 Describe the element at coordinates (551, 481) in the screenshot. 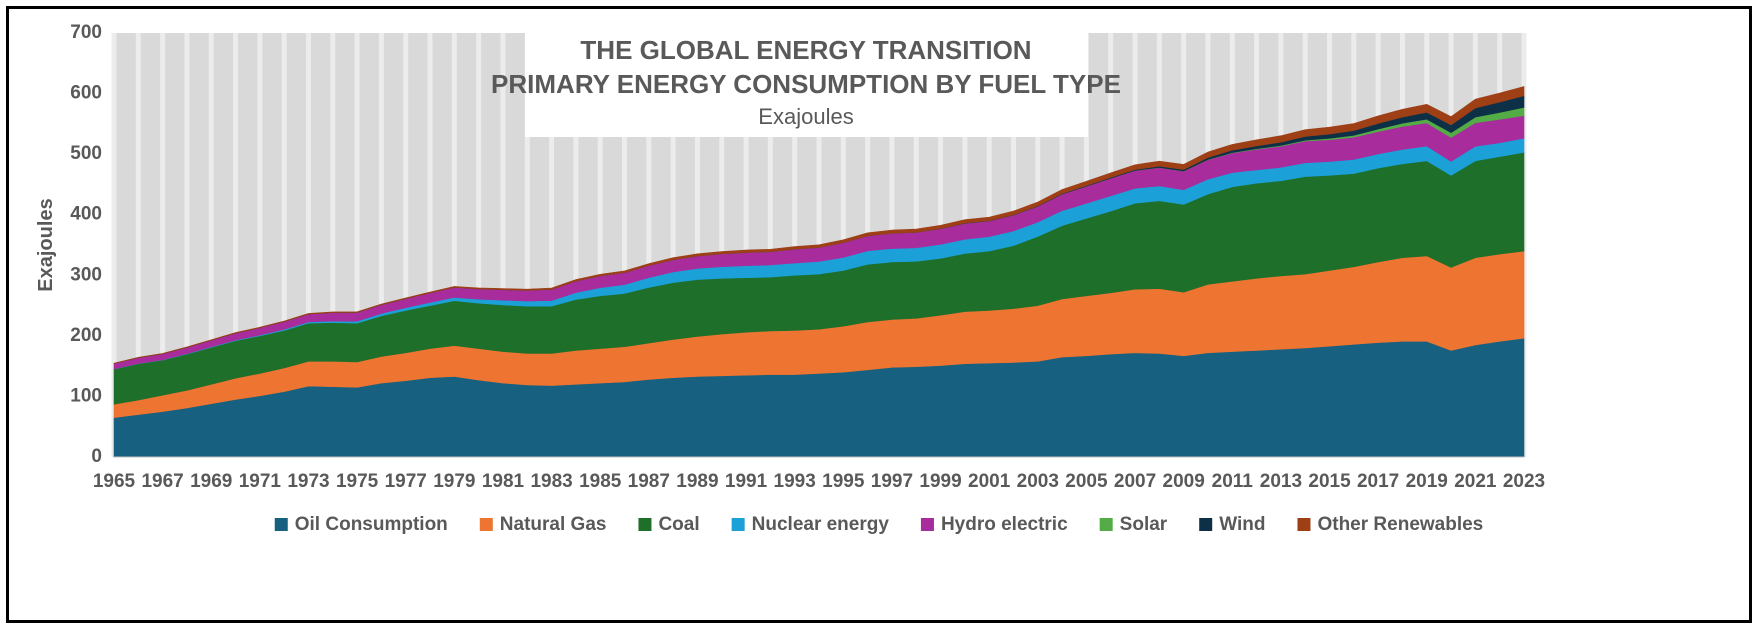

I see `x-tick-label: 1983` at that location.